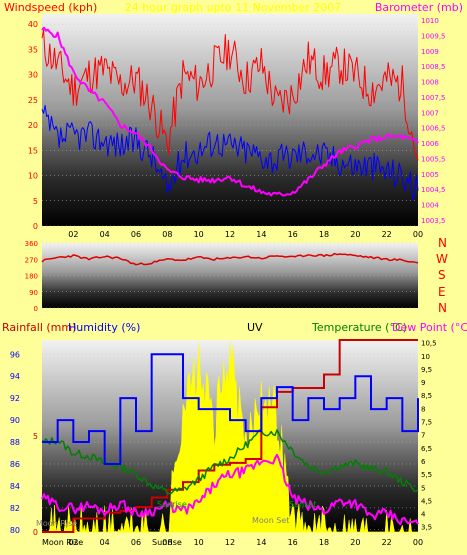 The image size is (467, 555). What do you see at coordinates (429, 436) in the screenshot?
I see `temperature-axis: 3,5 4 4,5 5 5,5 6 6,5 7 7,5 8 8,5 9 9,5 10 10,5` at bounding box center [429, 436].